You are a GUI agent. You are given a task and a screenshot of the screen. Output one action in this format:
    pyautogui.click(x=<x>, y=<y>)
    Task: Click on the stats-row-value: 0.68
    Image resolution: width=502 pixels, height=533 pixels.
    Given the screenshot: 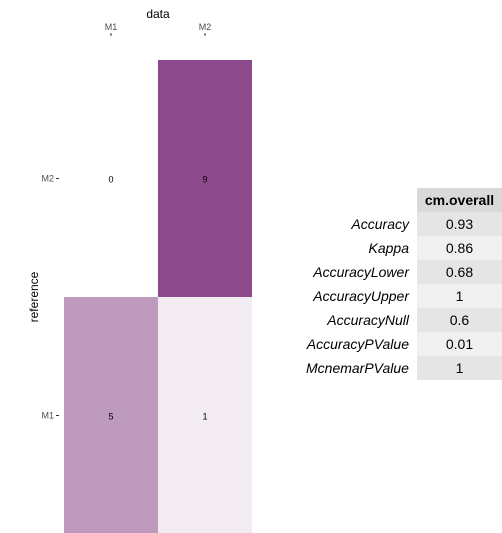 What is the action you would take?
    pyautogui.click(x=459, y=272)
    